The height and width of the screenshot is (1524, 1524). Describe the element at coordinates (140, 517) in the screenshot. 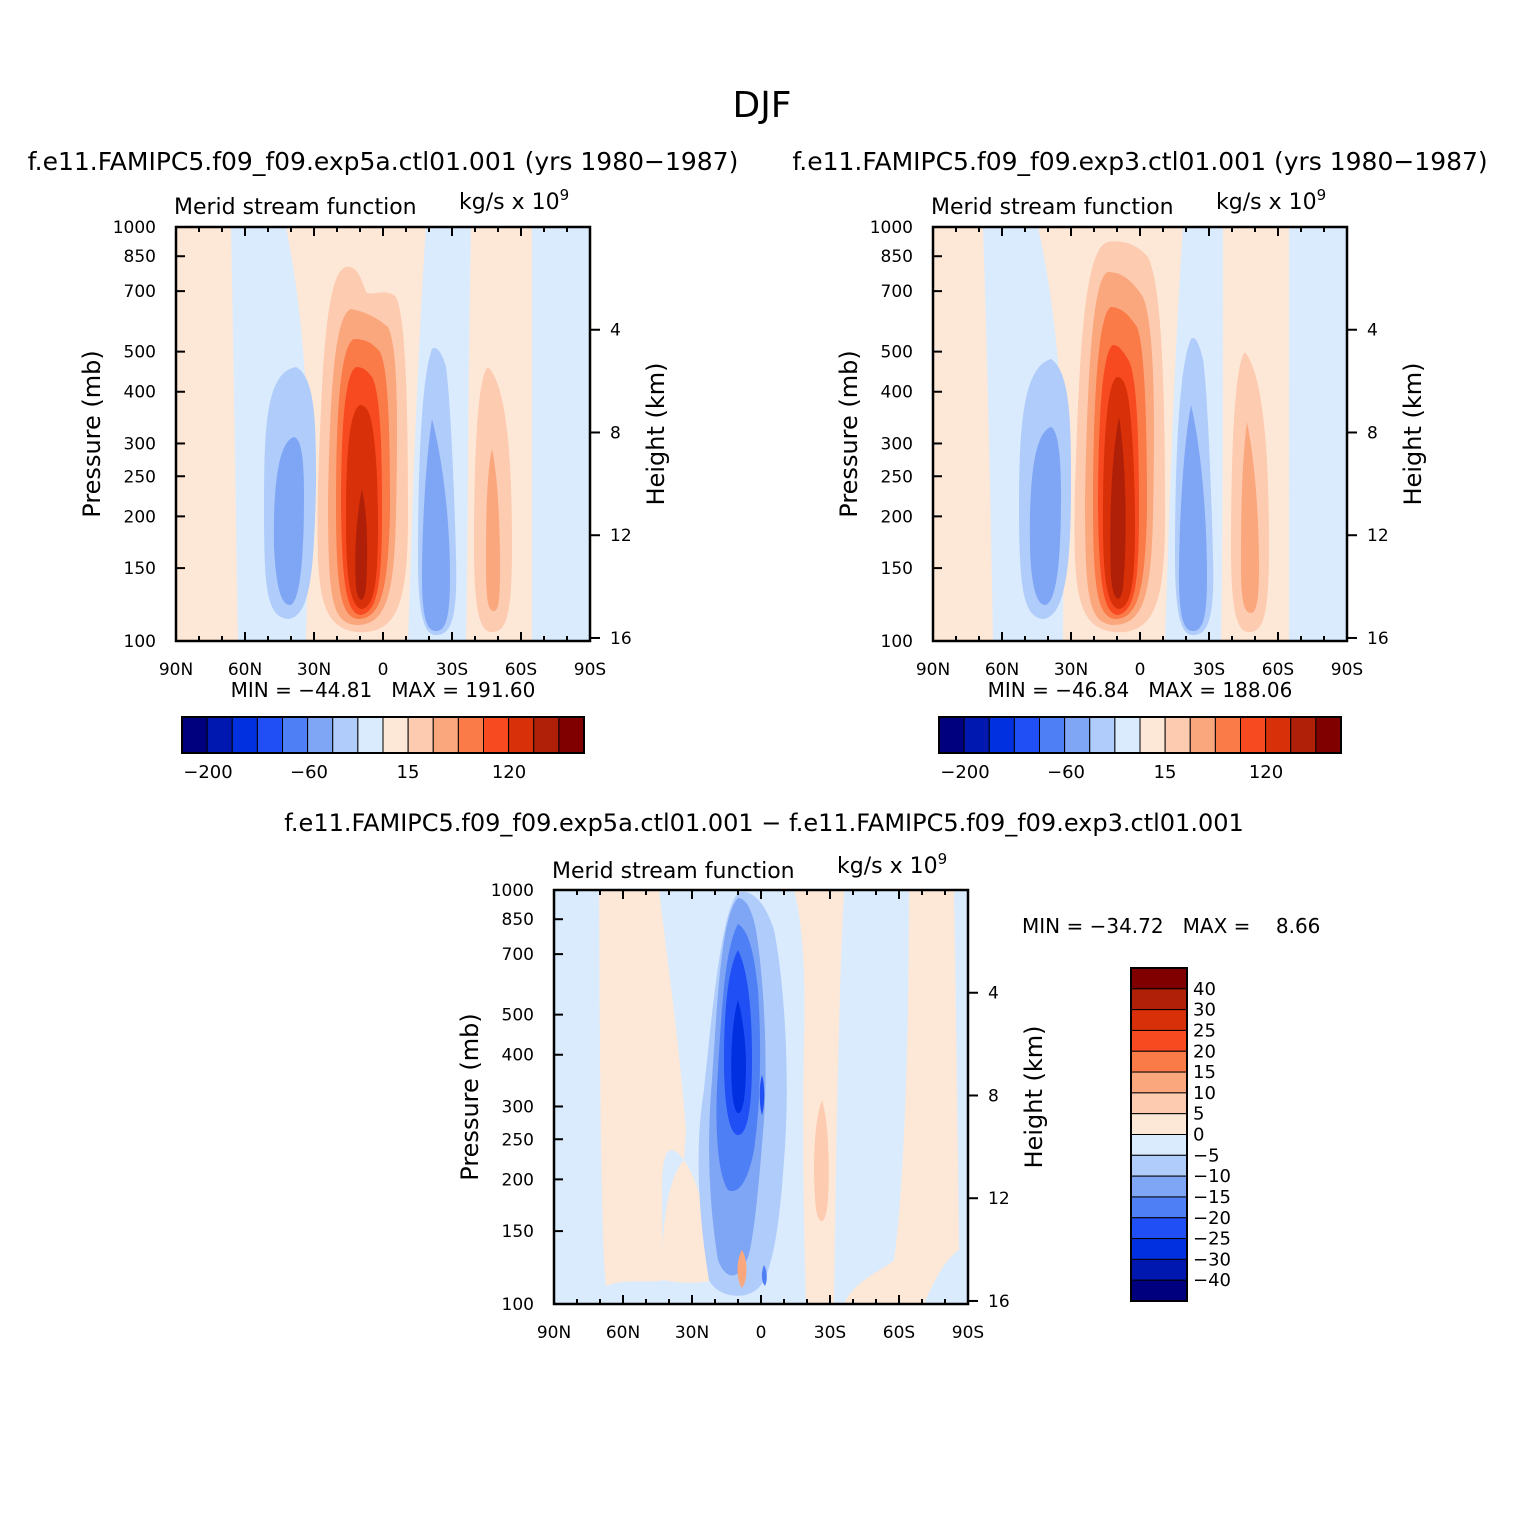

I see `panel-1-y-tick-label: 200` at that location.